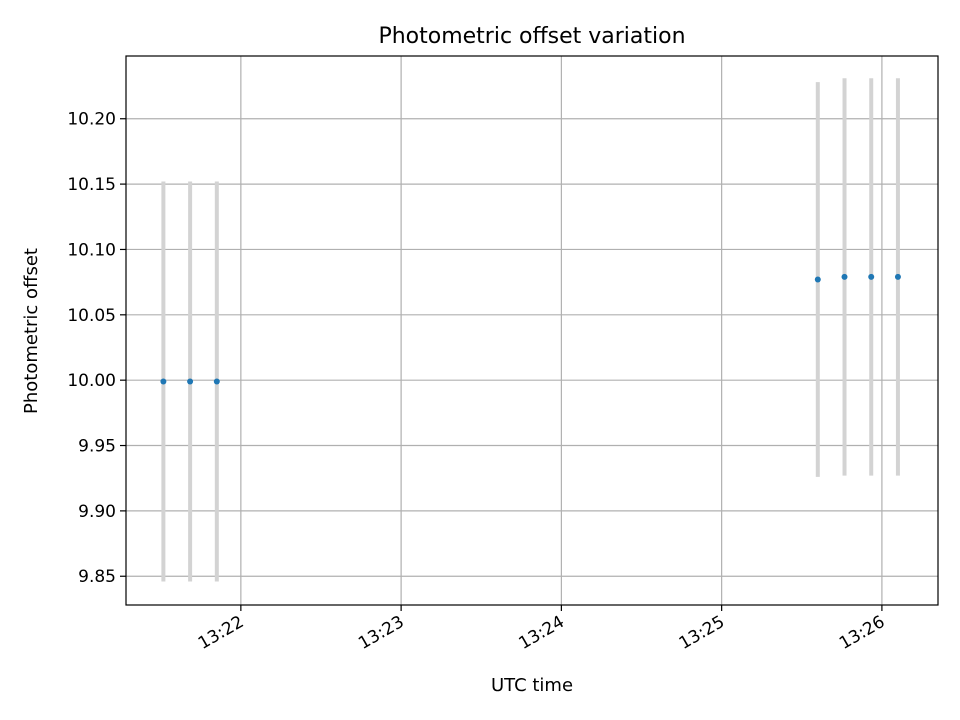 Image resolution: width=960 pixels, height=720 pixels. Describe the element at coordinates (97, 447) in the screenshot. I see `y-tick-label: 9.95` at that location.